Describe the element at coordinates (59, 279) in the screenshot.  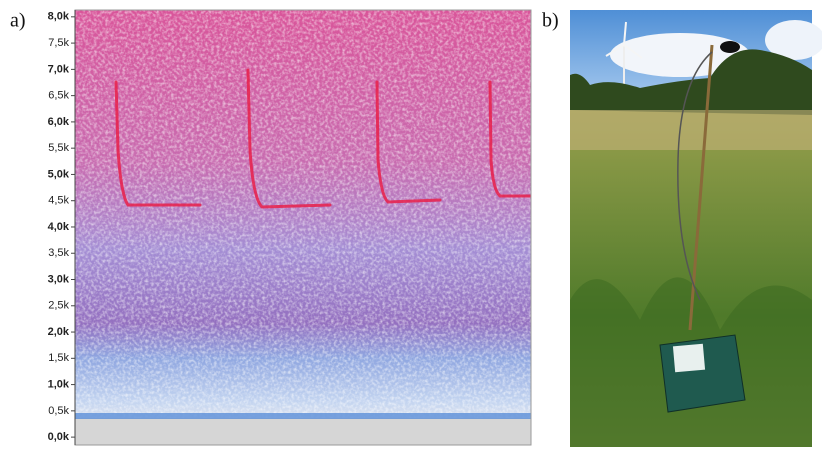
I see `y-tick-label: 3,0k` at that location.